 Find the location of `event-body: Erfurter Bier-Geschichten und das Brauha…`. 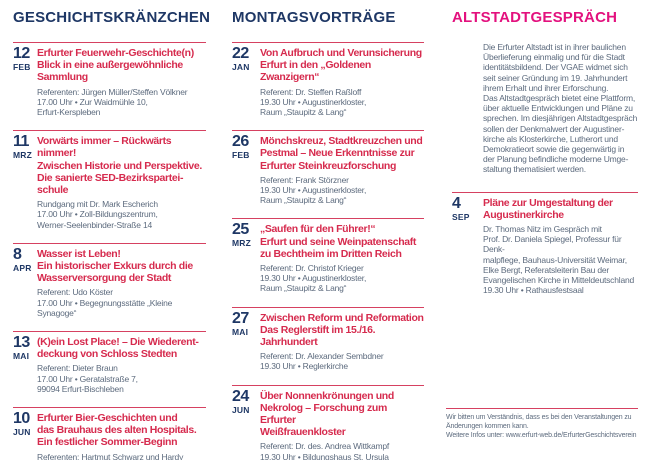

event-body: Erfurter Bier-Geschichten und das Brauha… is located at coordinates (121, 436).